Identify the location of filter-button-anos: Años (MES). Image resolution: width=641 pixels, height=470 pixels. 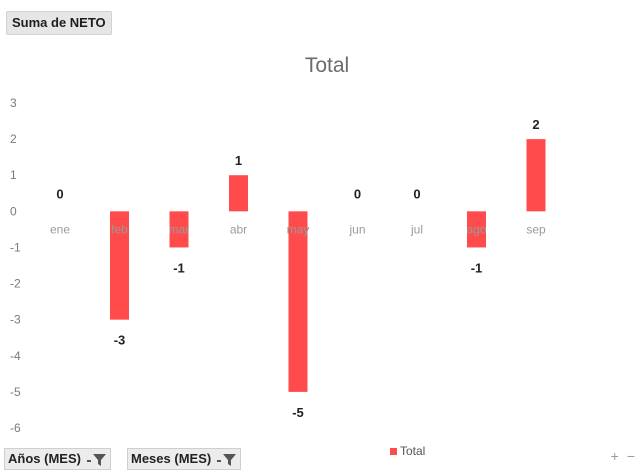
(57, 459).